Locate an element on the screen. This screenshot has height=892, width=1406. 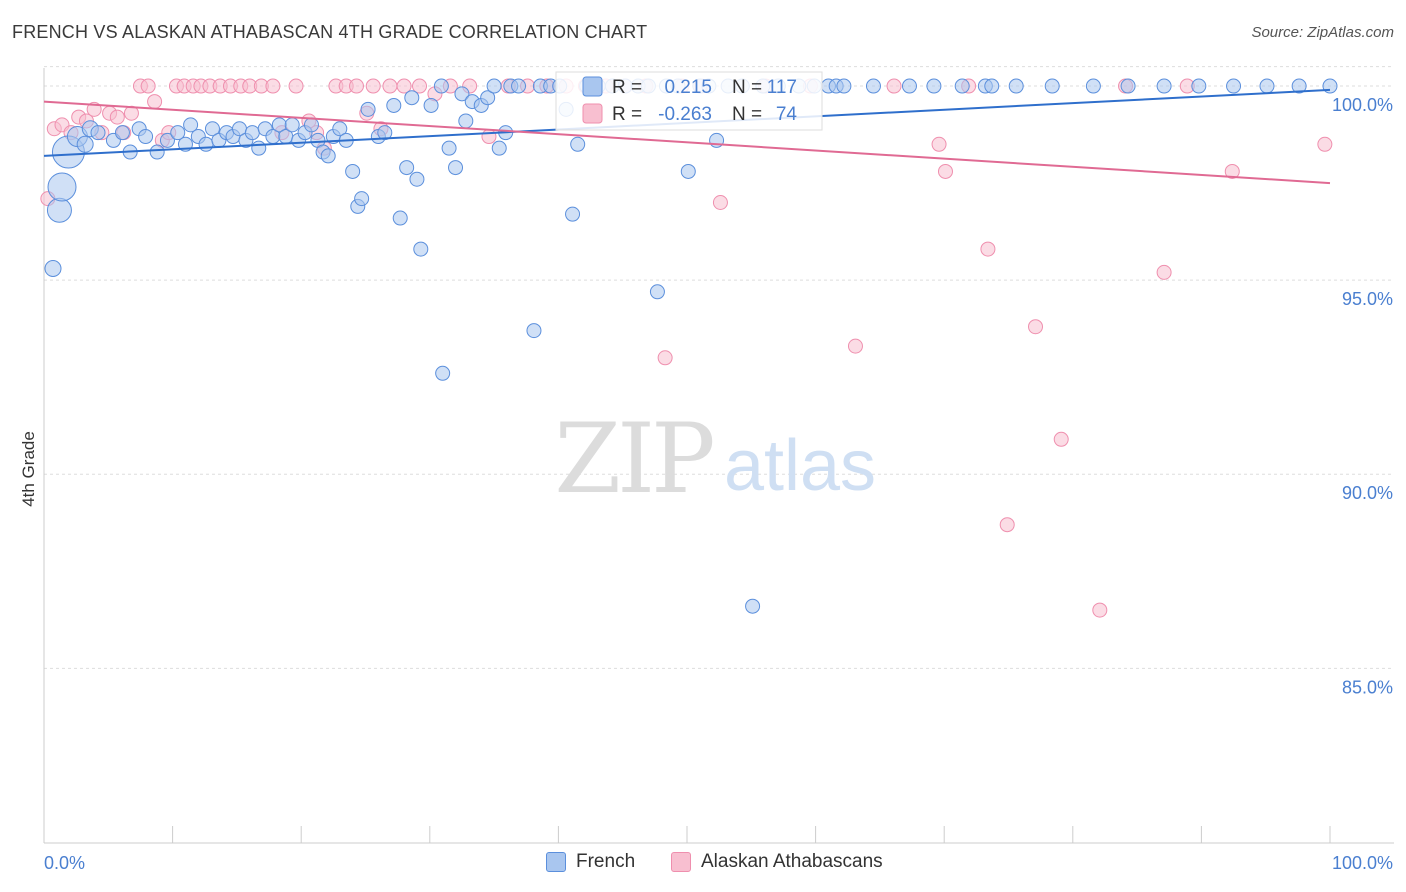
legend-item-alaskan: Alaskan Athabascans is located at coordinates (777, 862).